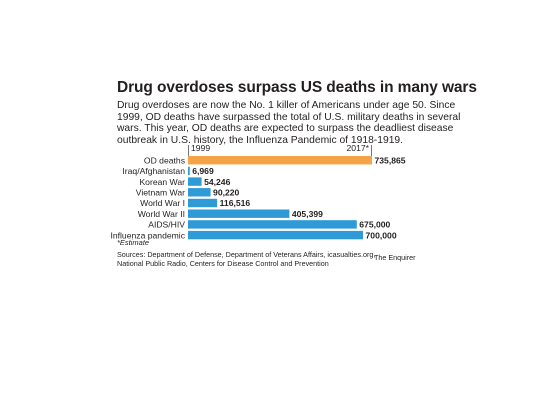 The width and height of the screenshot is (542, 408). I want to click on value-label: 90,220, so click(226, 193).